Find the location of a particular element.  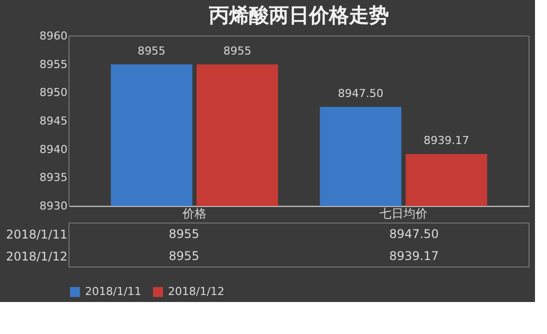

y-tick-label: 8950 is located at coordinates (54, 93).